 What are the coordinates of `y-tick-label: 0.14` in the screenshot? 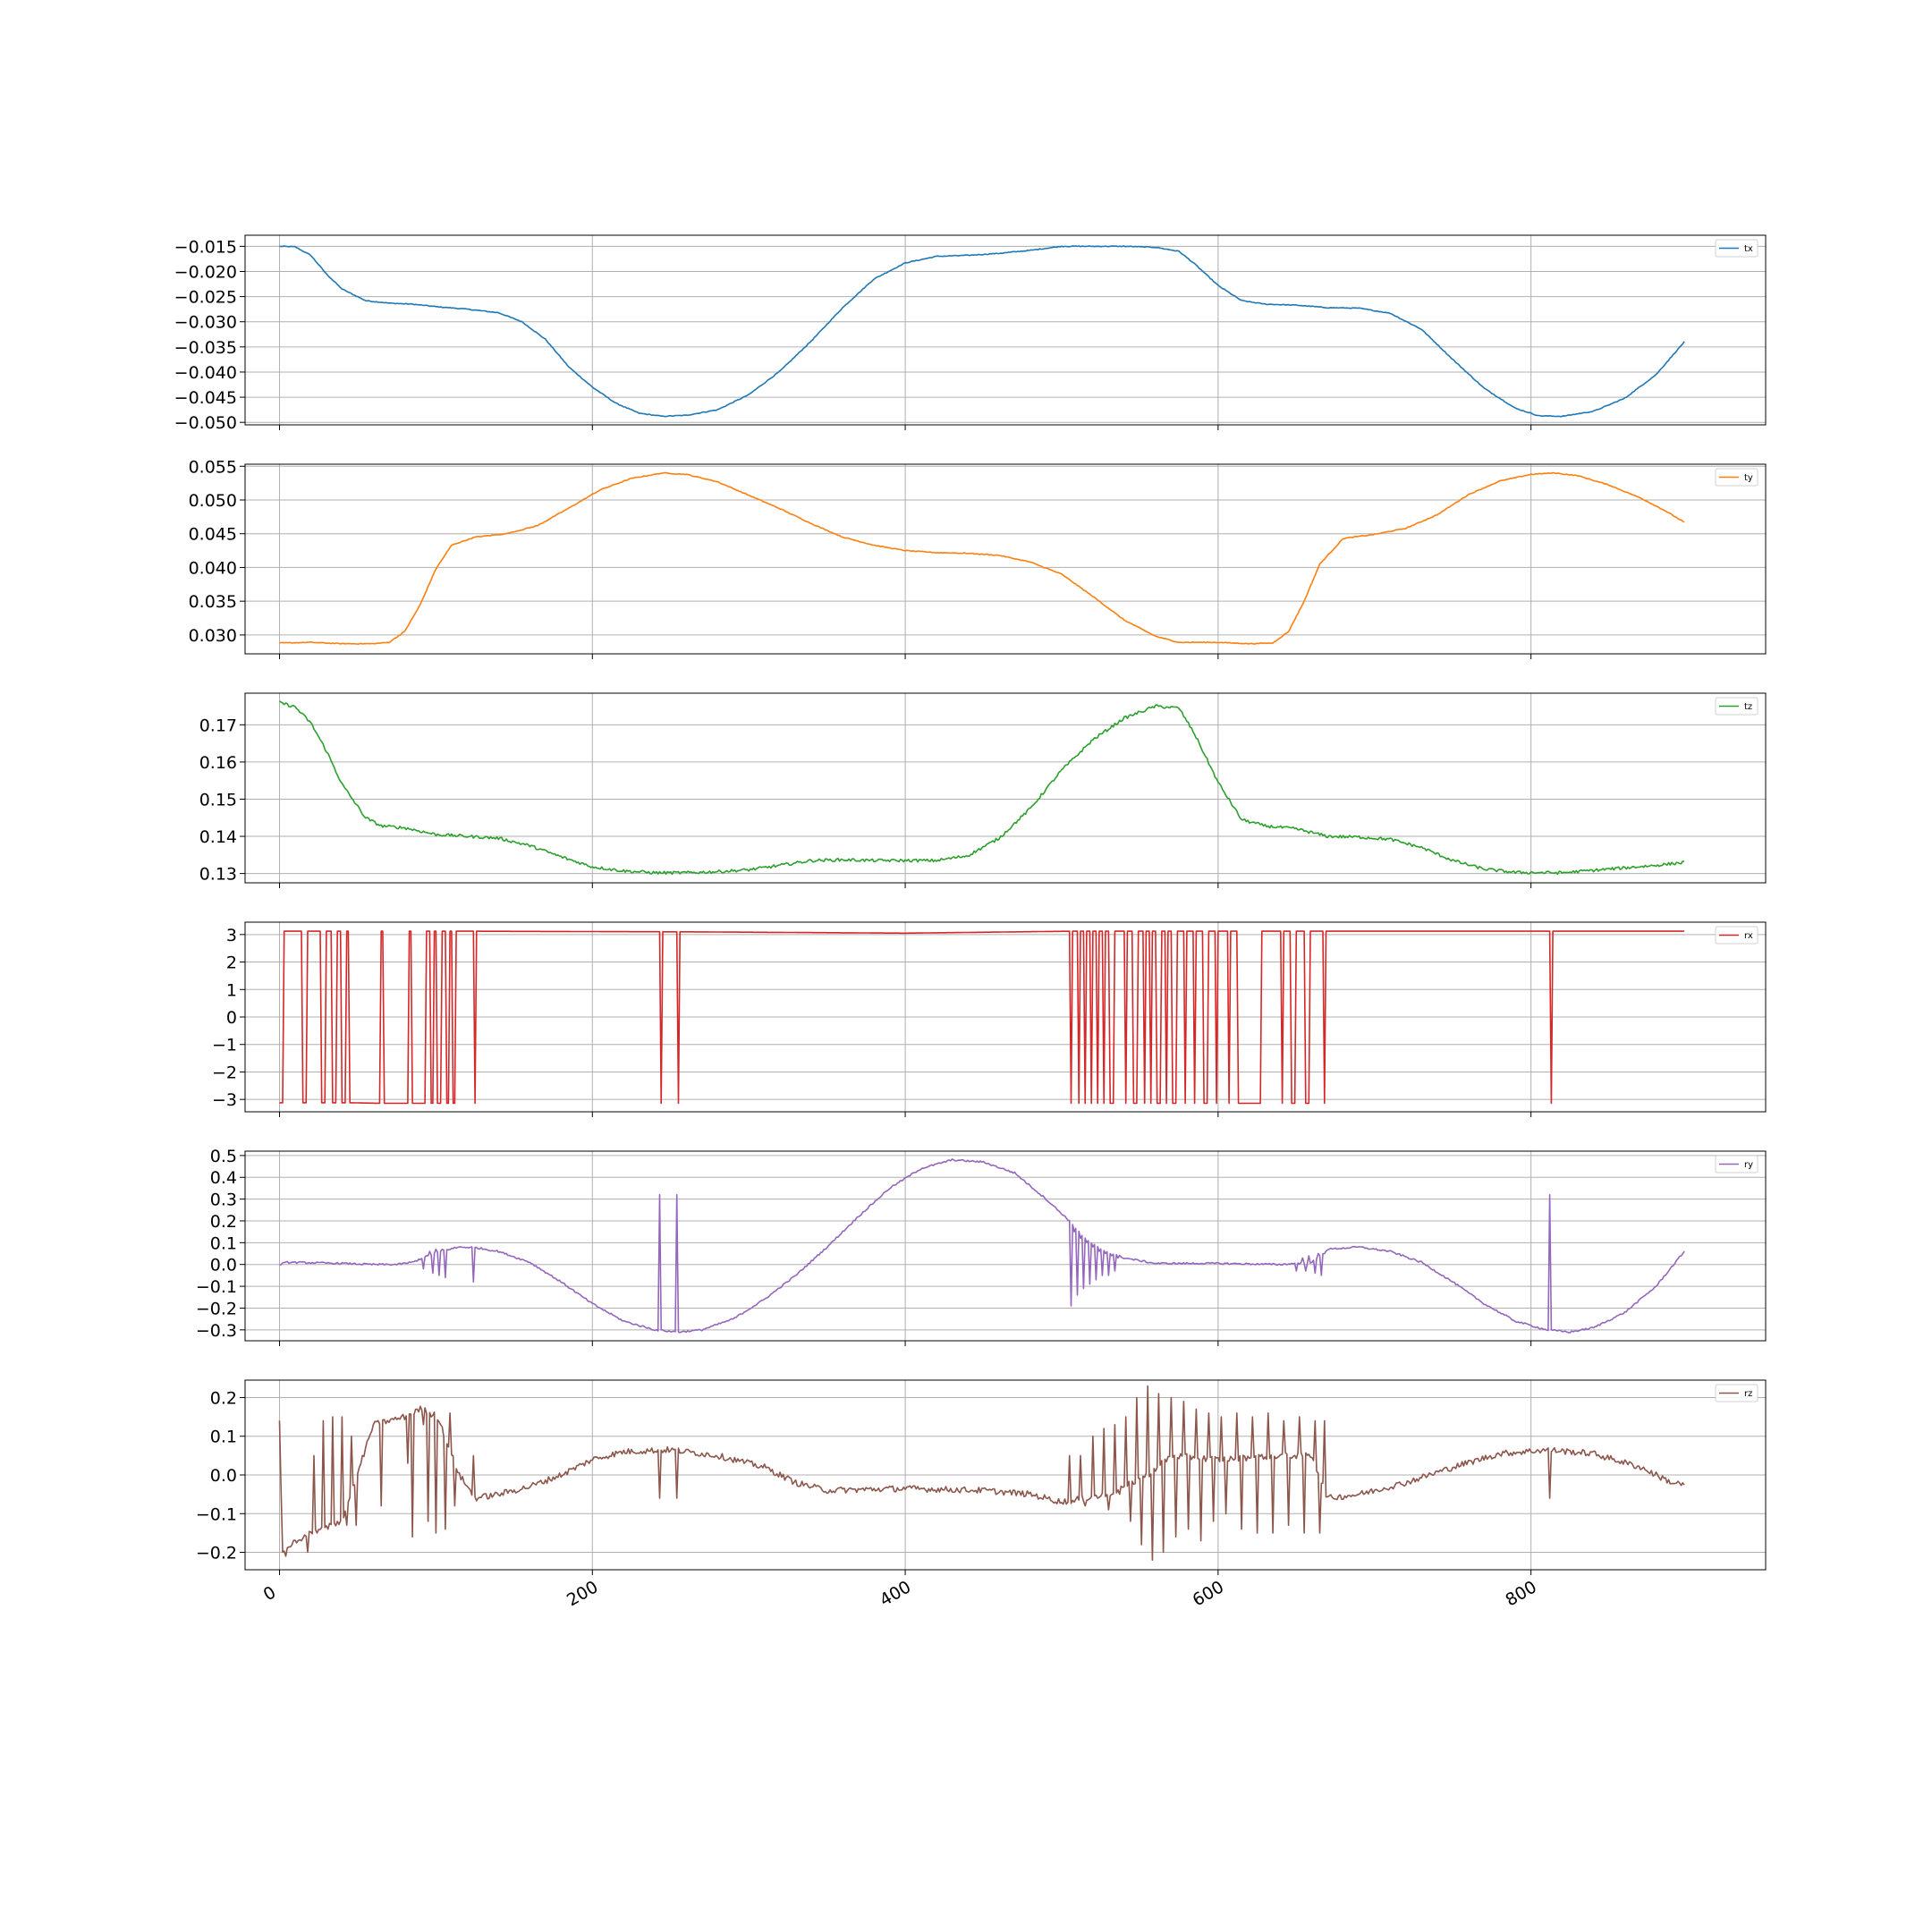 It's located at (218, 837).